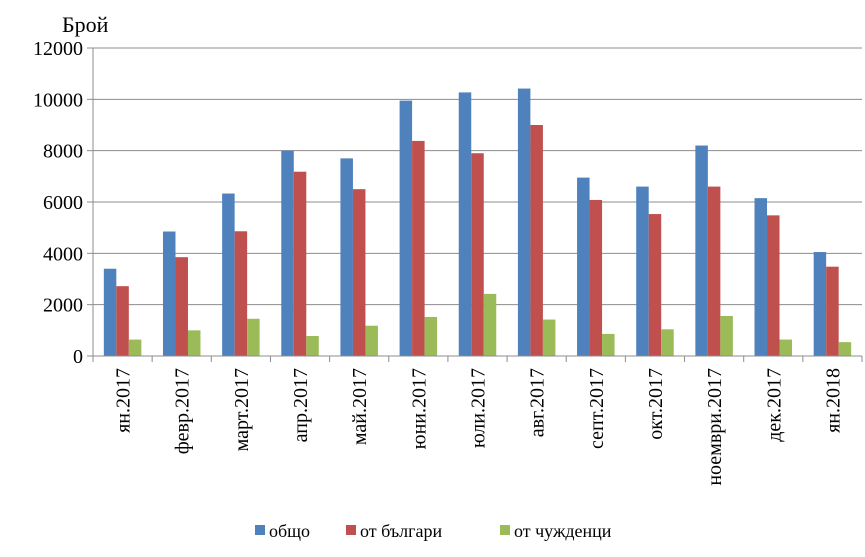 Image resolution: width=865 pixels, height=557 pixels. What do you see at coordinates (655, 285) in the screenshot?
I see `bar-от-българи-окт.2017` at bounding box center [655, 285].